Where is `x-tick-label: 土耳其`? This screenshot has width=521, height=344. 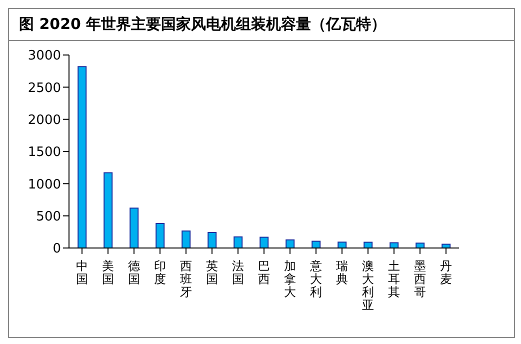
x-tick-label: 土耳其 is located at coordinates (394, 279).